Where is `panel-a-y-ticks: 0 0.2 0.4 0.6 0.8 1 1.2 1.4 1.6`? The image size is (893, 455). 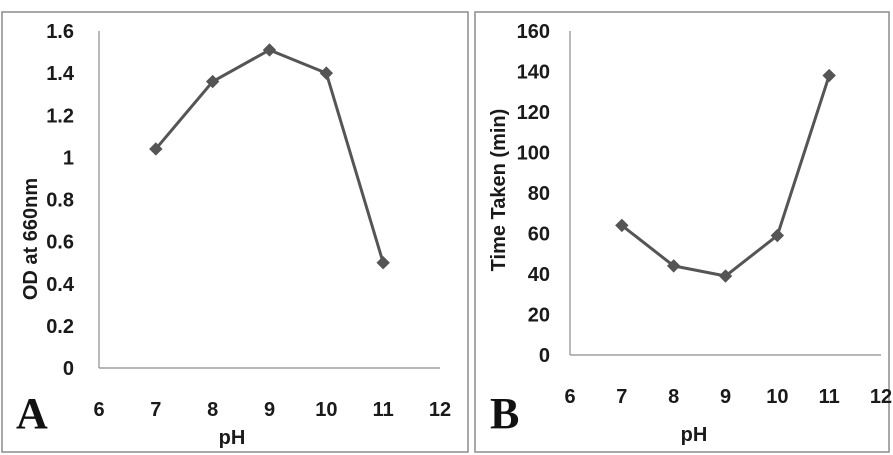 panel-a-y-ticks: 0 0.2 0.4 0.6 0.8 1 1.2 1.4 1.6 is located at coordinates (60, 200).